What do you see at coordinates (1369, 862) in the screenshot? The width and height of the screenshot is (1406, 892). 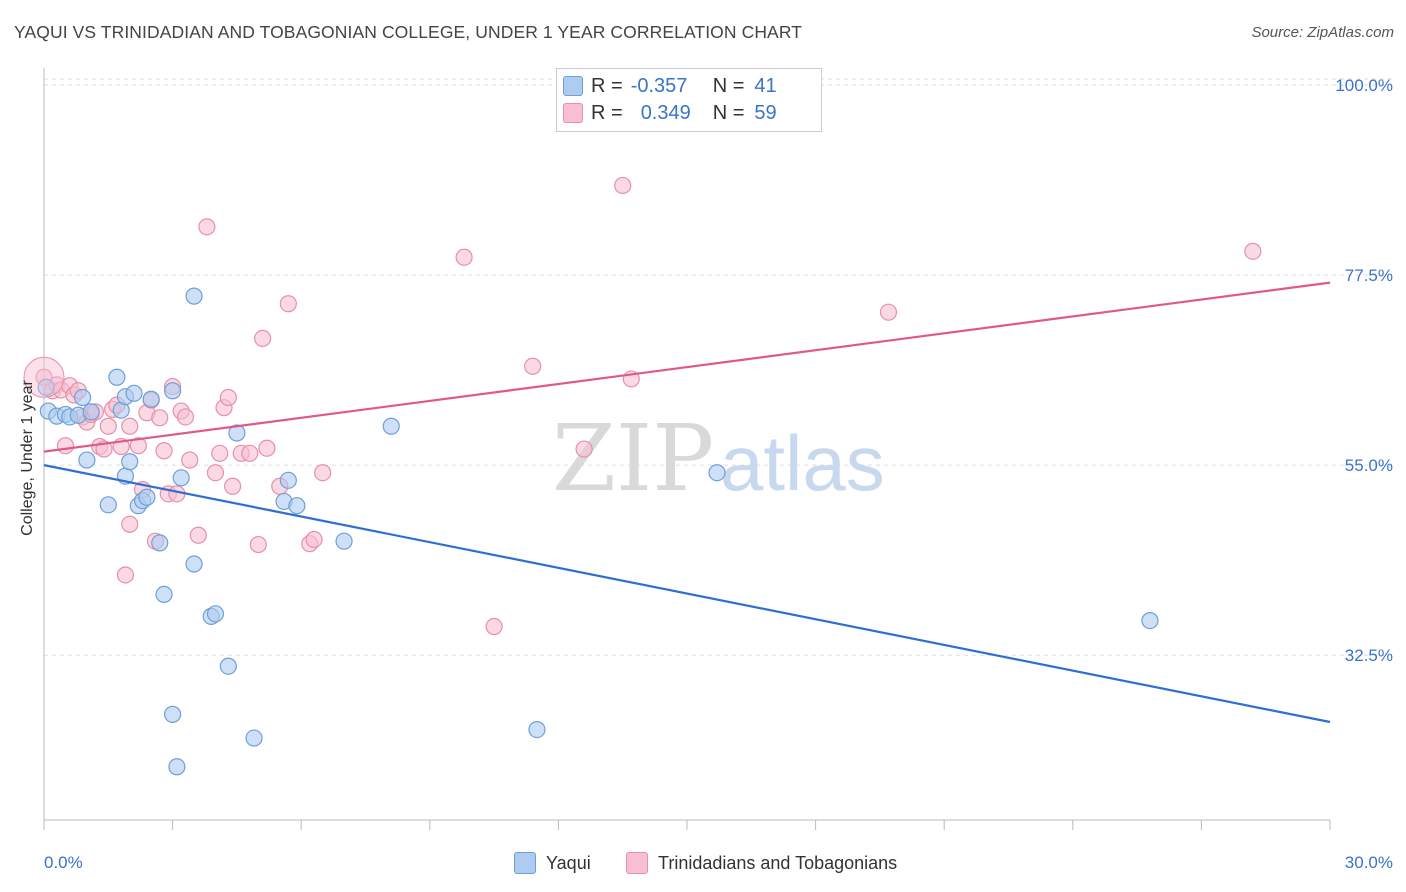 I see `x-tick-label-end: 30.0%` at bounding box center [1369, 862].